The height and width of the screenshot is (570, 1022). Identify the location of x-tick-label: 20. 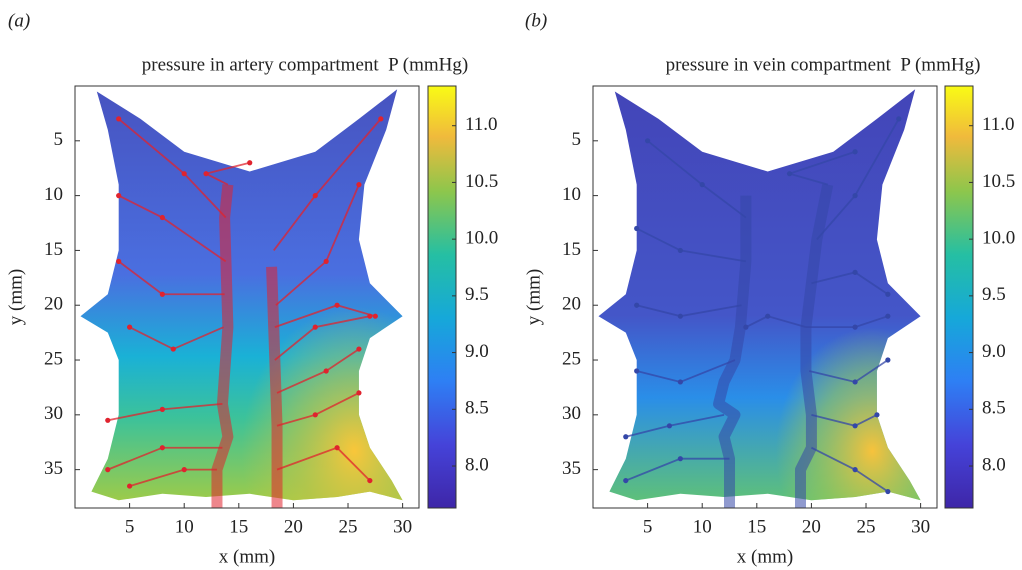
(811, 526).